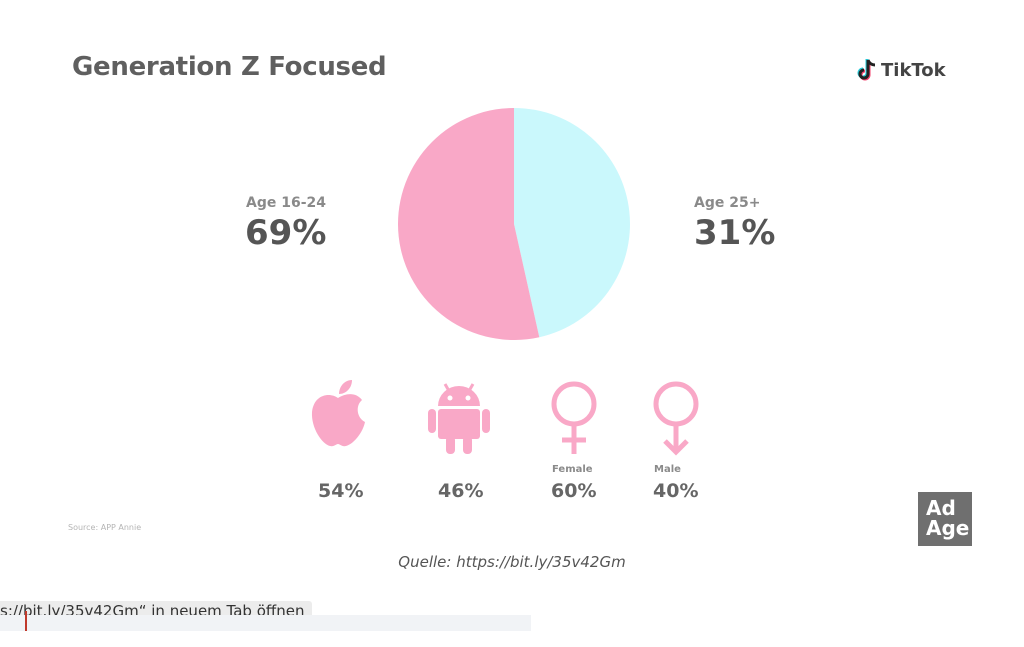  What do you see at coordinates (948, 528) in the screenshot?
I see `adage-logo-line2: Age` at bounding box center [948, 528].